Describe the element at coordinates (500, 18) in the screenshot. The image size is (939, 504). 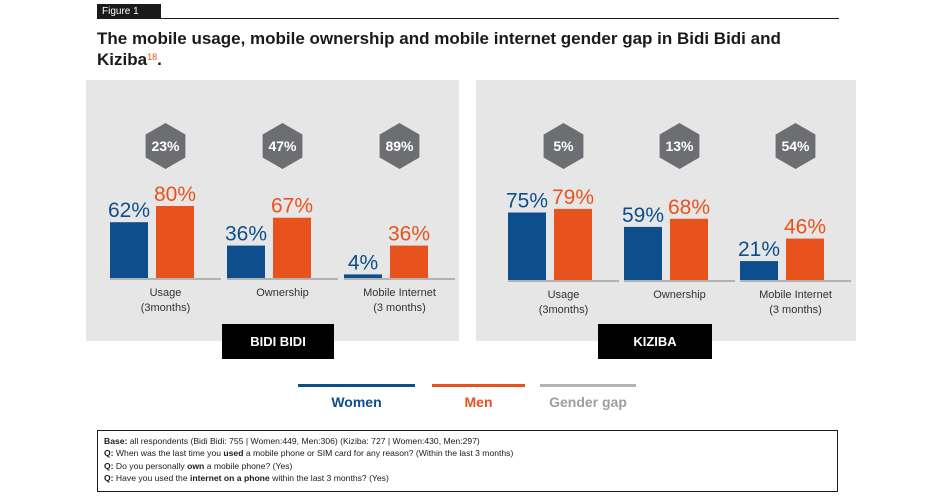
I see `figure-rule` at that location.